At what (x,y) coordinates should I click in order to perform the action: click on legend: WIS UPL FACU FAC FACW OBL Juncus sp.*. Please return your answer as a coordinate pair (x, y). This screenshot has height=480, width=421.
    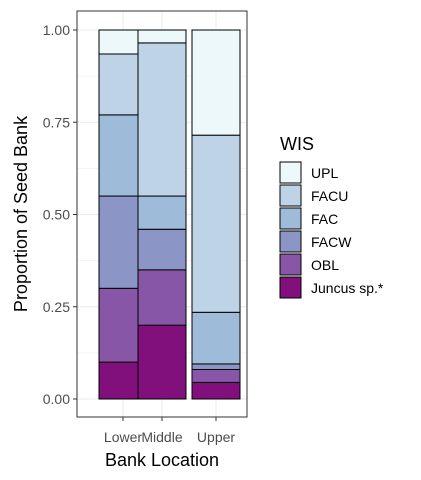
    Looking at the image, I should click on (331, 216).